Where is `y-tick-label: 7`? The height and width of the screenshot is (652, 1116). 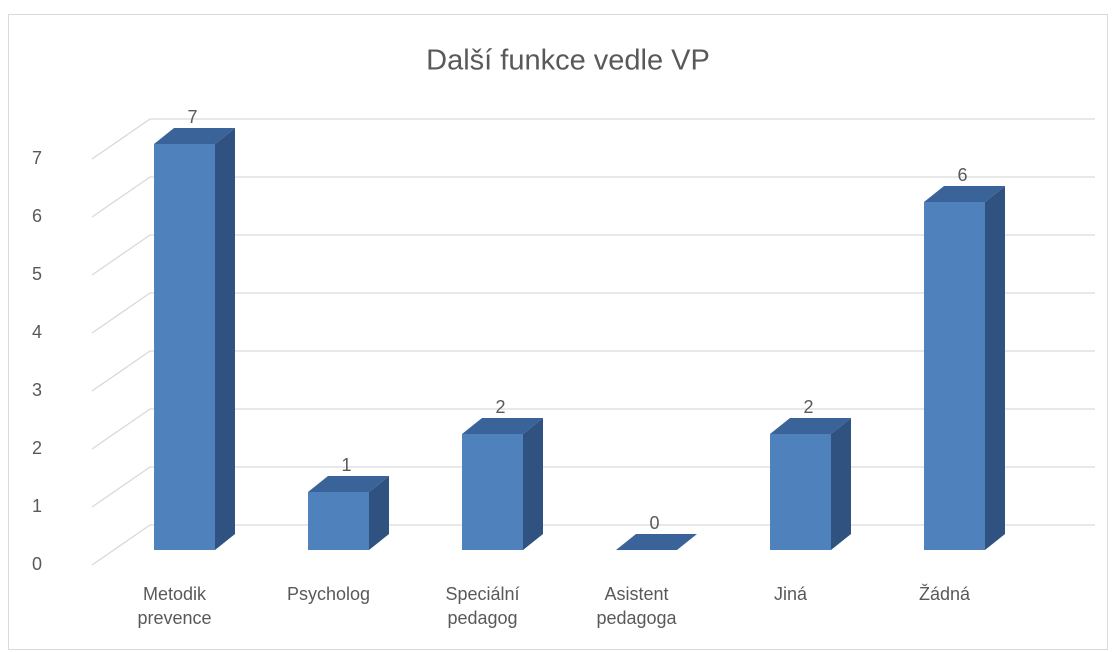 y-tick-label: 7 is located at coordinates (37, 158).